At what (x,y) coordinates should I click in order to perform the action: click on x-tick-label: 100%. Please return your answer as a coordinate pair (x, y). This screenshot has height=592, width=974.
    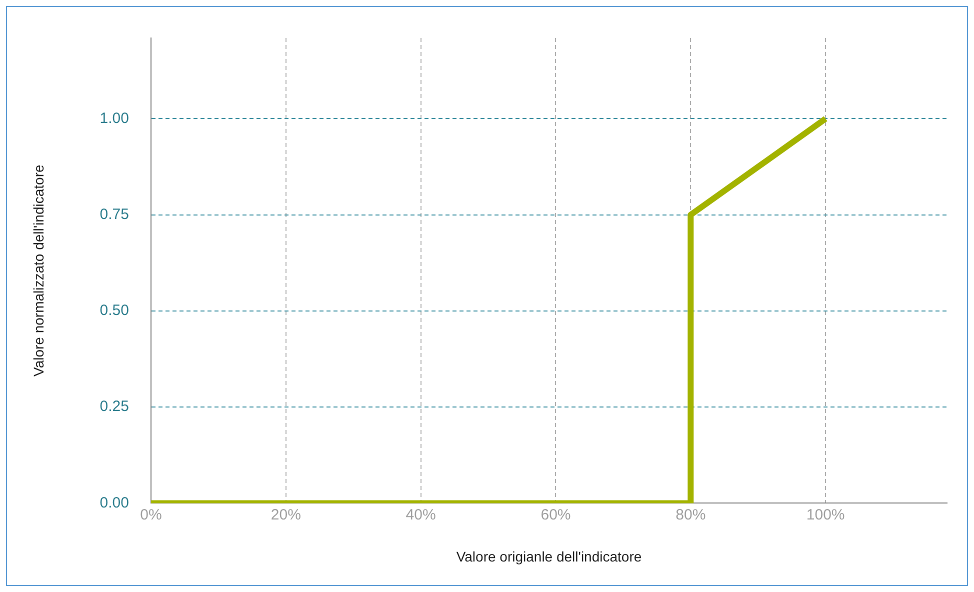
    Looking at the image, I should click on (825, 515).